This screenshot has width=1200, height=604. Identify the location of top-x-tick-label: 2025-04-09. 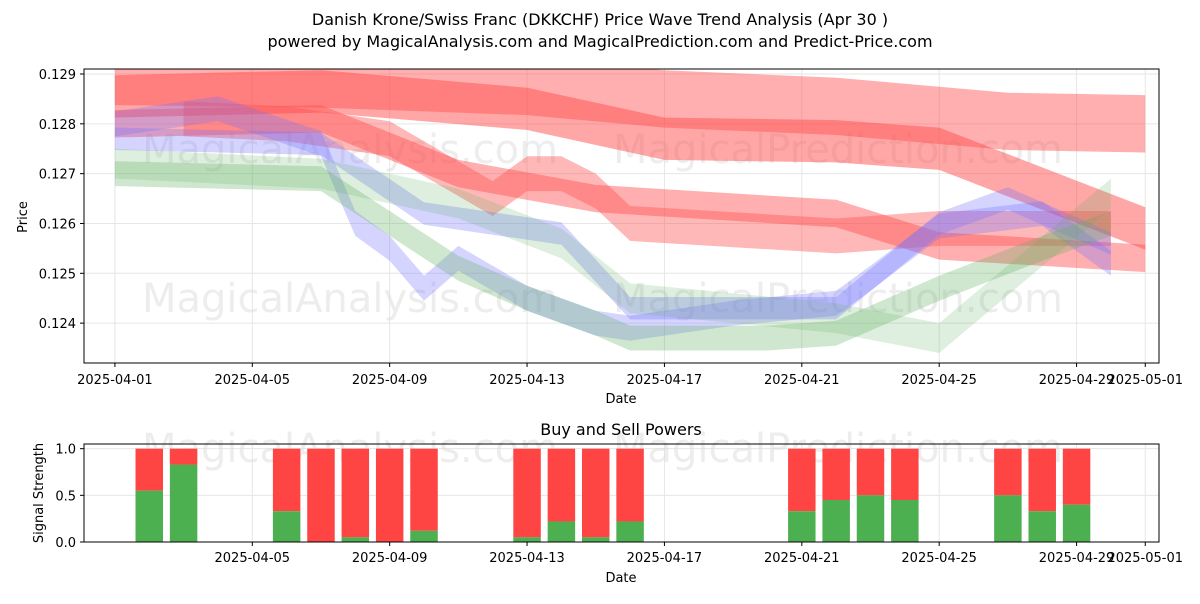
(390, 380).